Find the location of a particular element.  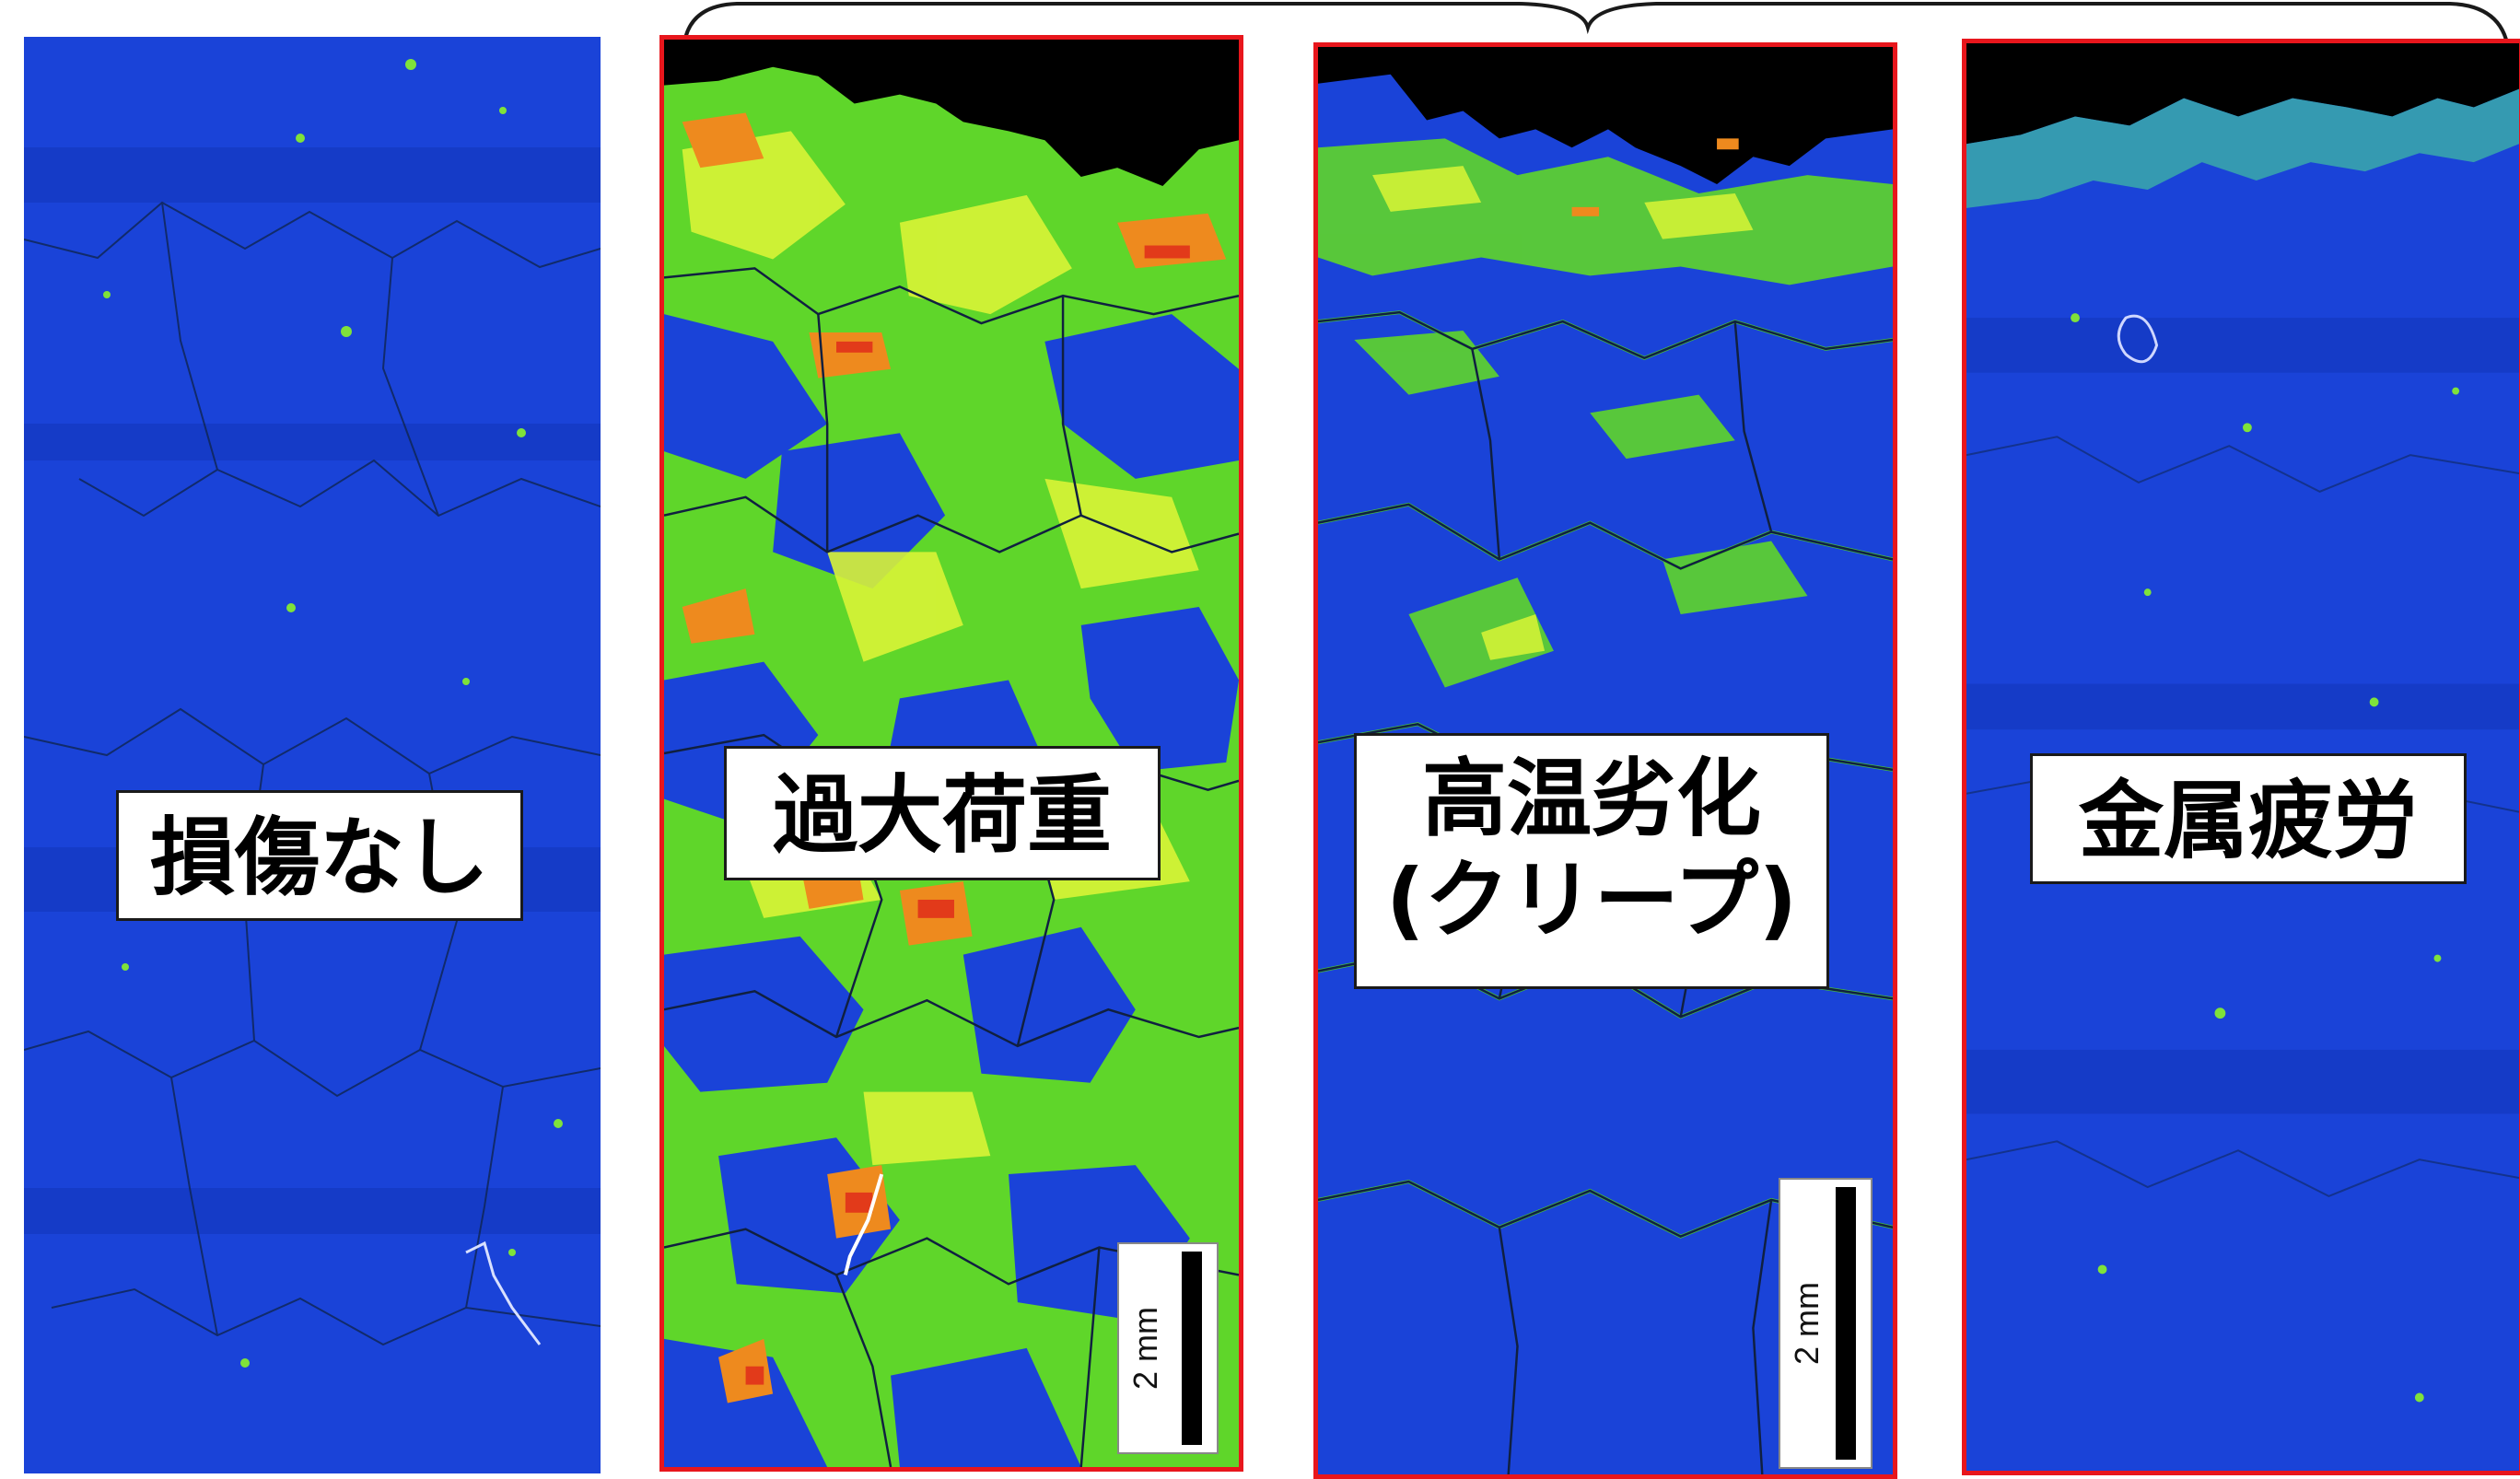

scale-bar-overload: 2 mm is located at coordinates (1168, 1348).